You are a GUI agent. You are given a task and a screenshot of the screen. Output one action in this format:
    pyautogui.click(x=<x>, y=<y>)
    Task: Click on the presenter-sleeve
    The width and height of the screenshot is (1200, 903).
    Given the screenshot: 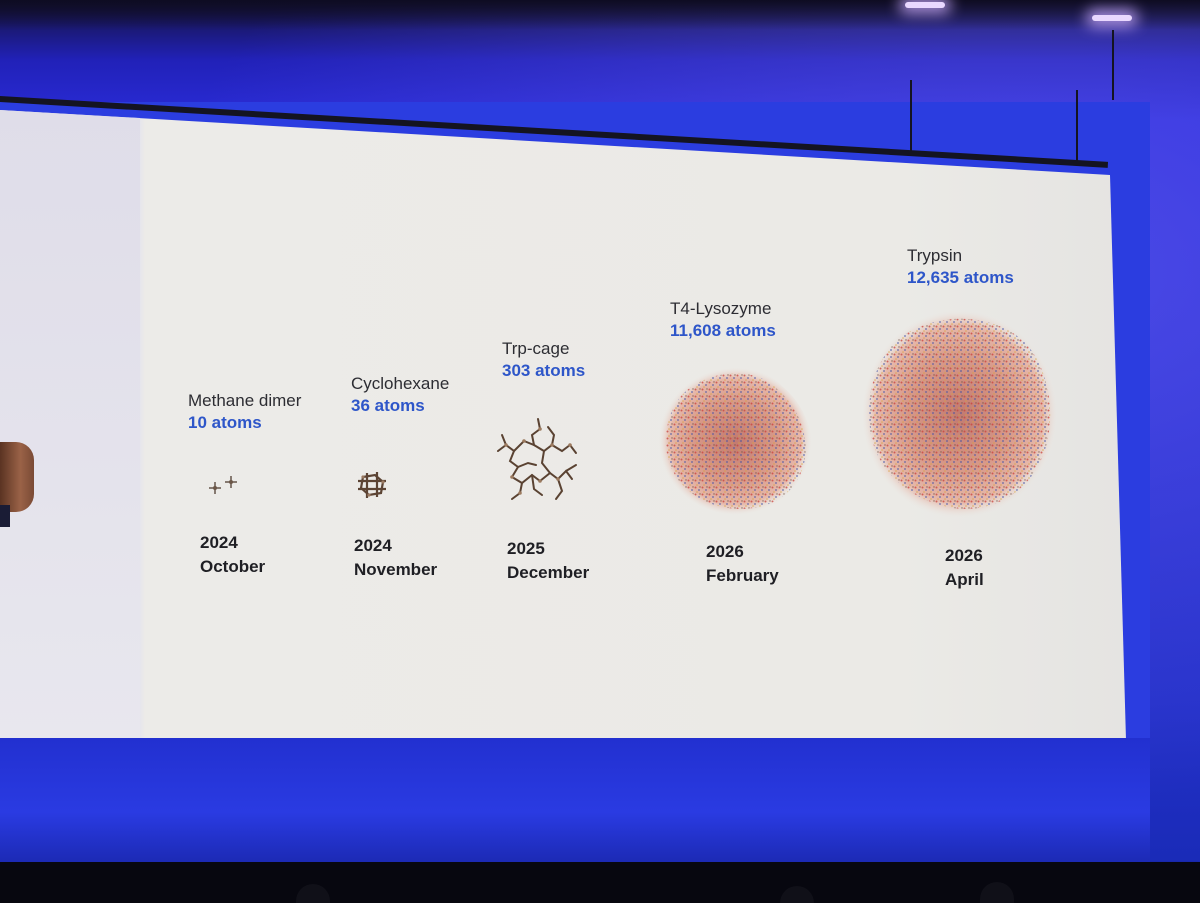 What is the action you would take?
    pyautogui.click(x=5, y=516)
    